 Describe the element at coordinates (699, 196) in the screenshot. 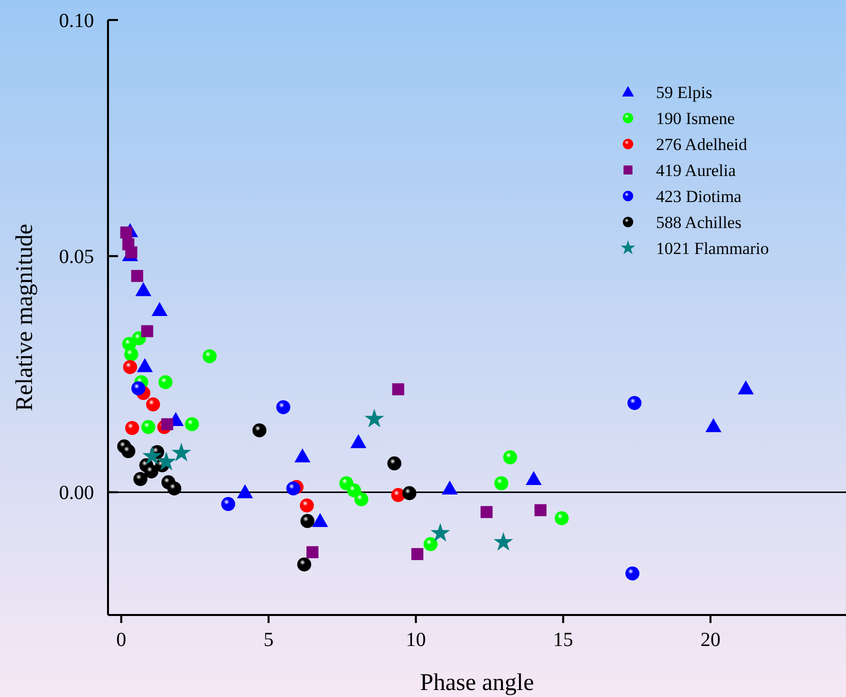

I see `legend-label: 423 Diotima` at that location.